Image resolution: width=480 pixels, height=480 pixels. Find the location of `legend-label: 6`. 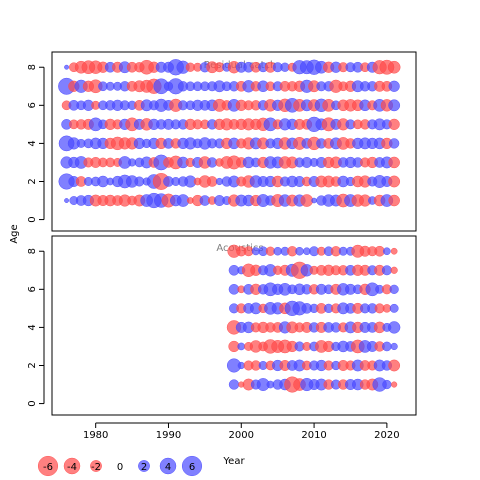

legend-label: 6 is located at coordinates (192, 467).